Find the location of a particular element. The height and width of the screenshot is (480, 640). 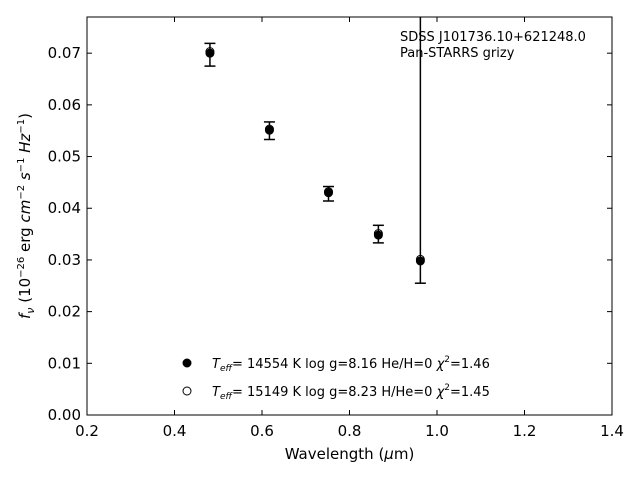

y-tick-label: 0.06 is located at coordinates (64, 105).